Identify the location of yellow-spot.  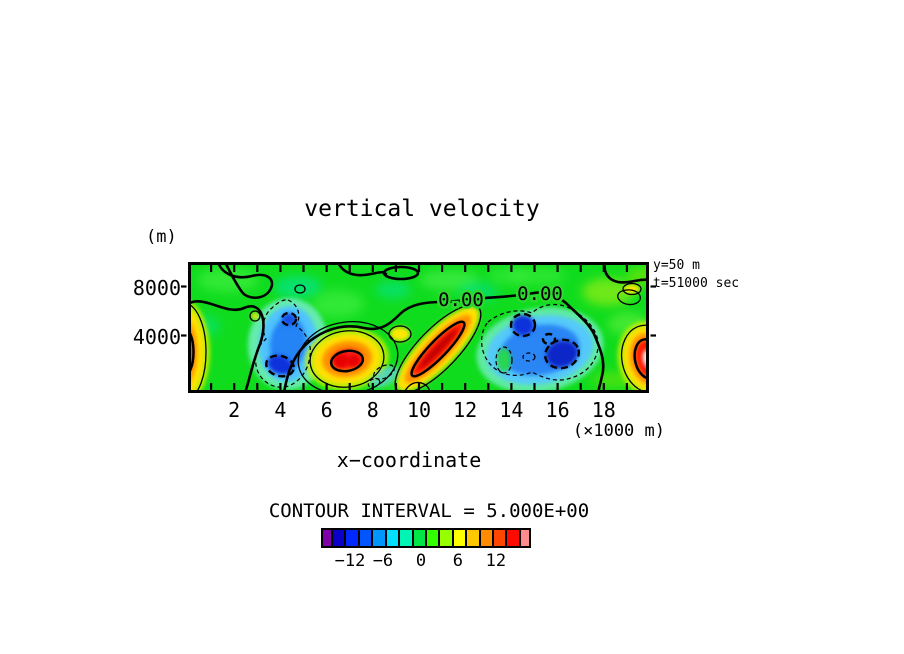
(400, 334).